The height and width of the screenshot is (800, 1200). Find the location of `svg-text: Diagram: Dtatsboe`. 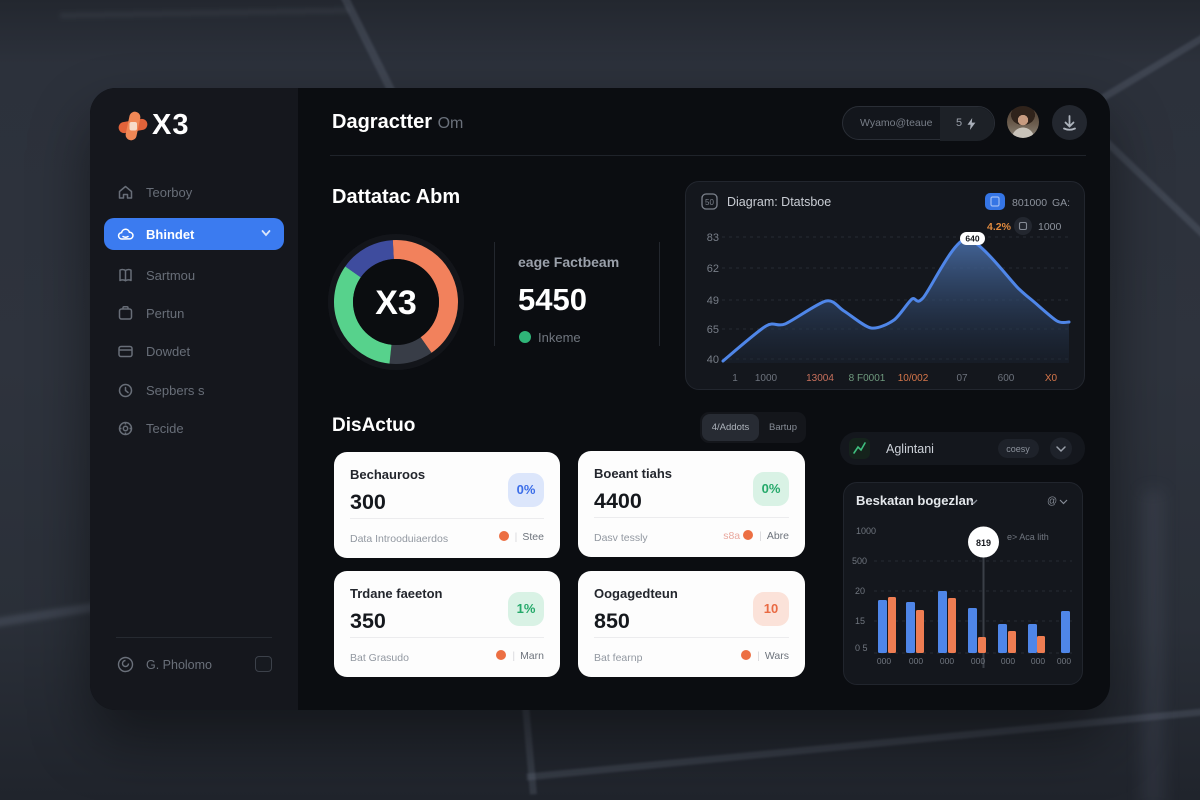

svg-text: Diagram: Dtatsboe is located at coordinates (779, 202).